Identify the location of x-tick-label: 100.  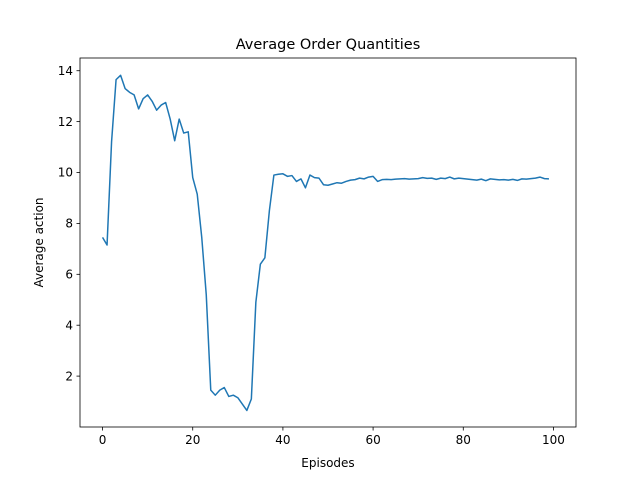
(553, 440).